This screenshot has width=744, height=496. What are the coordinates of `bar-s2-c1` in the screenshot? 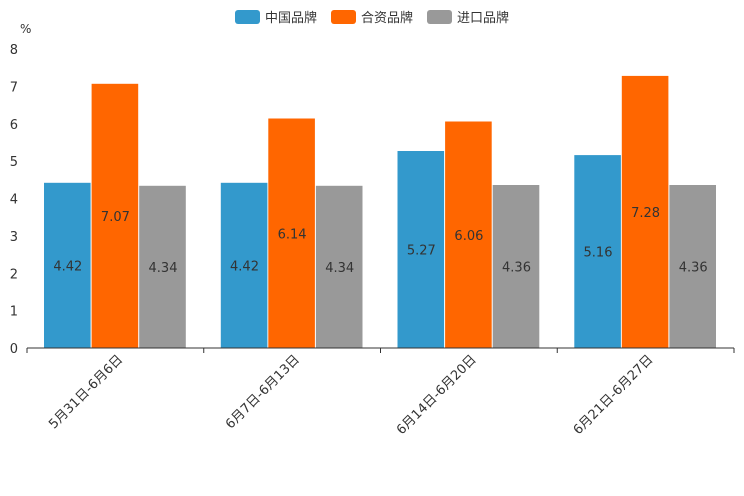 It's located at (339, 266).